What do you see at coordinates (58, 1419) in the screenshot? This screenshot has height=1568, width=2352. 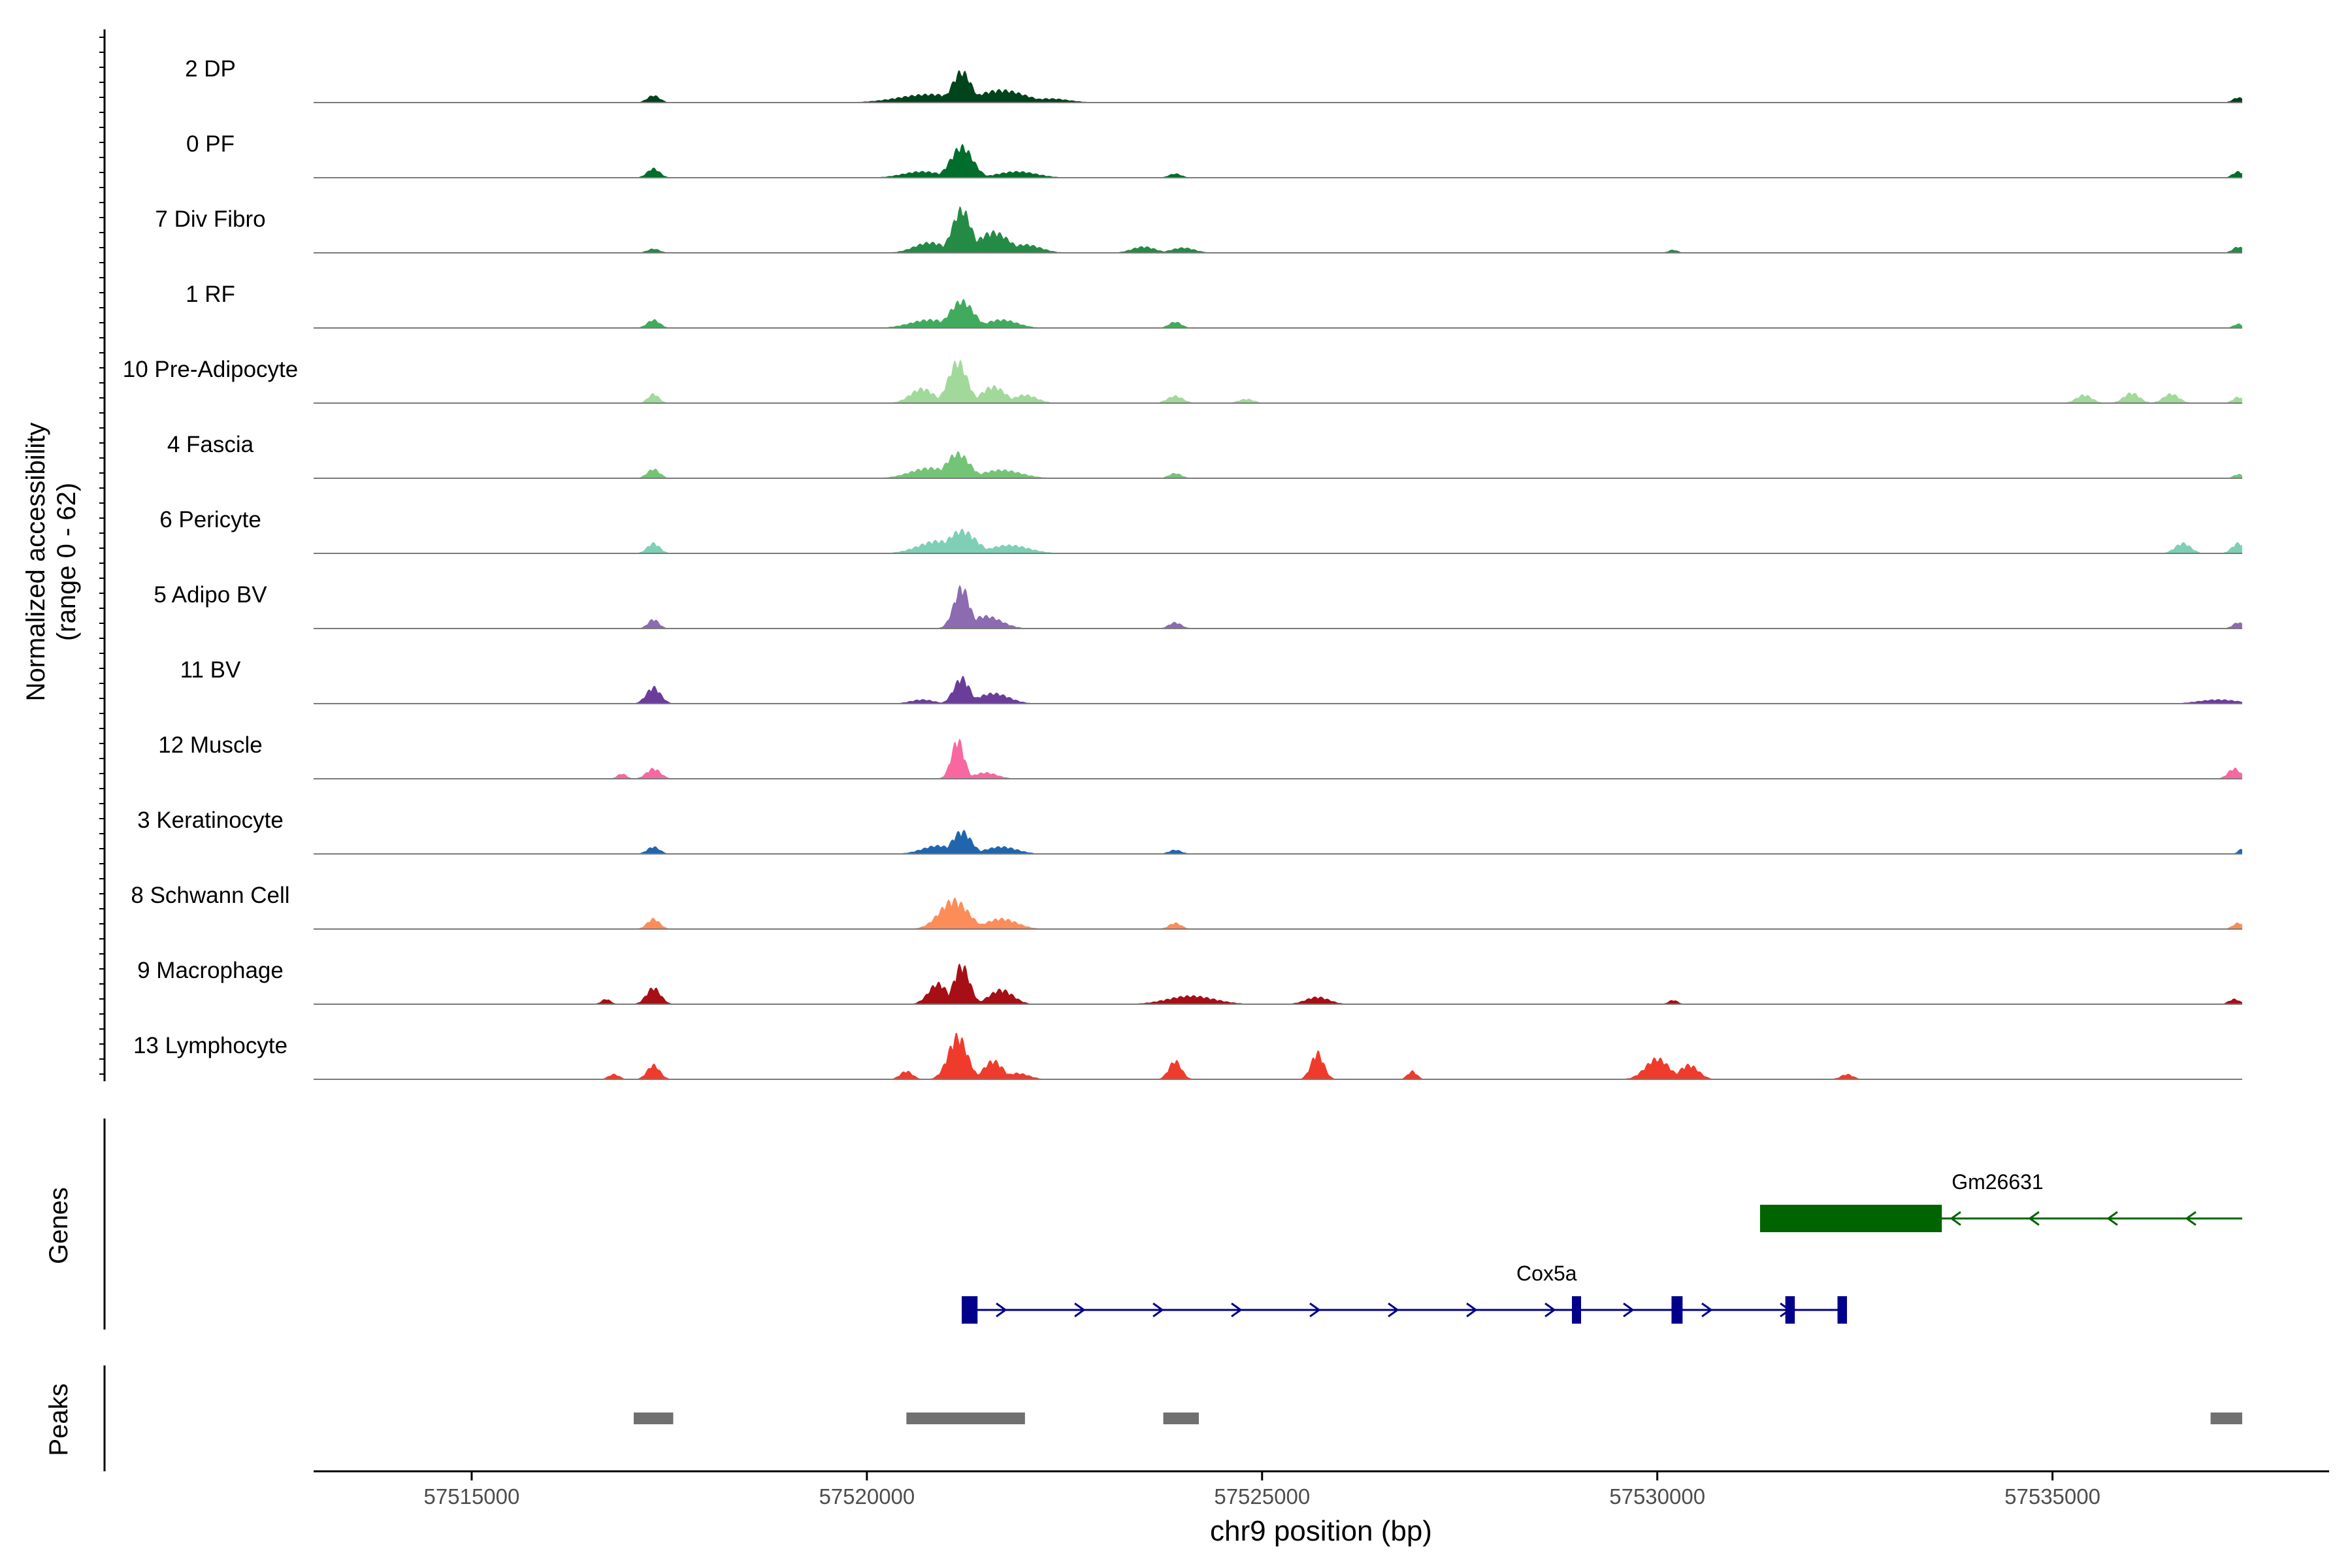 I see `peaks-panel-label: Peaks` at bounding box center [58, 1419].